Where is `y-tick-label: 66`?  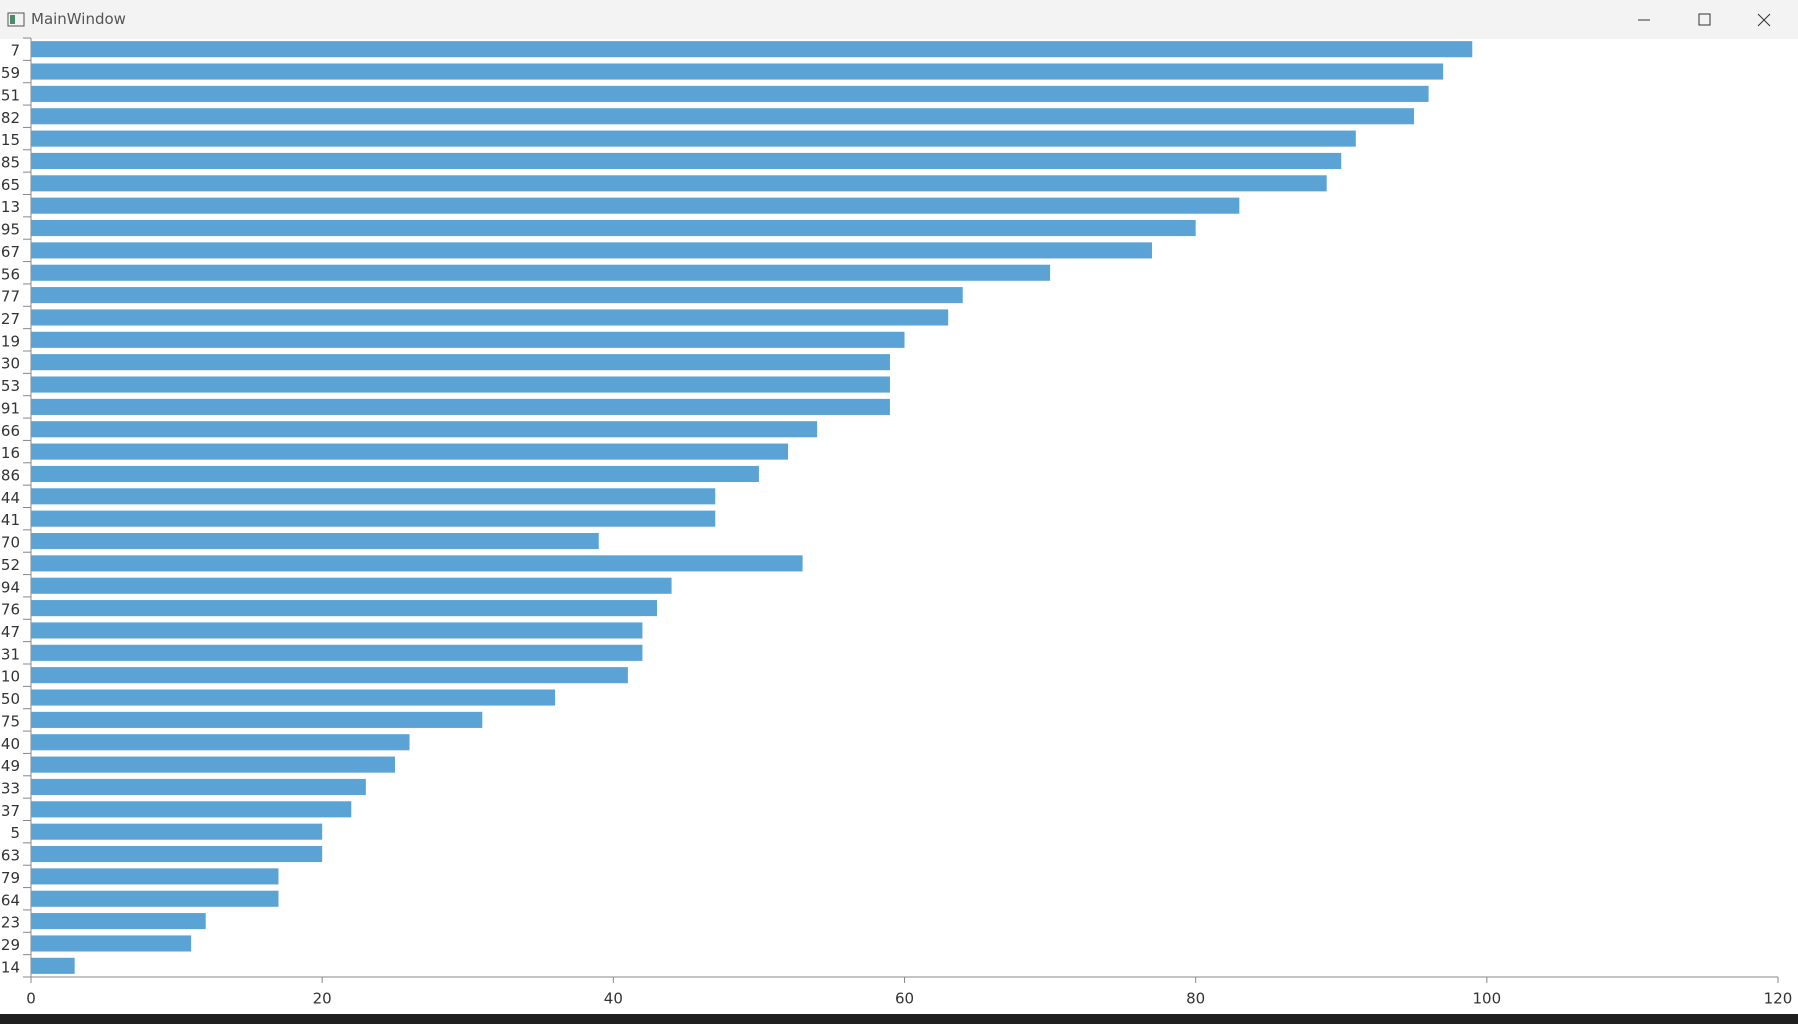
y-tick-label: 66 is located at coordinates (10, 431).